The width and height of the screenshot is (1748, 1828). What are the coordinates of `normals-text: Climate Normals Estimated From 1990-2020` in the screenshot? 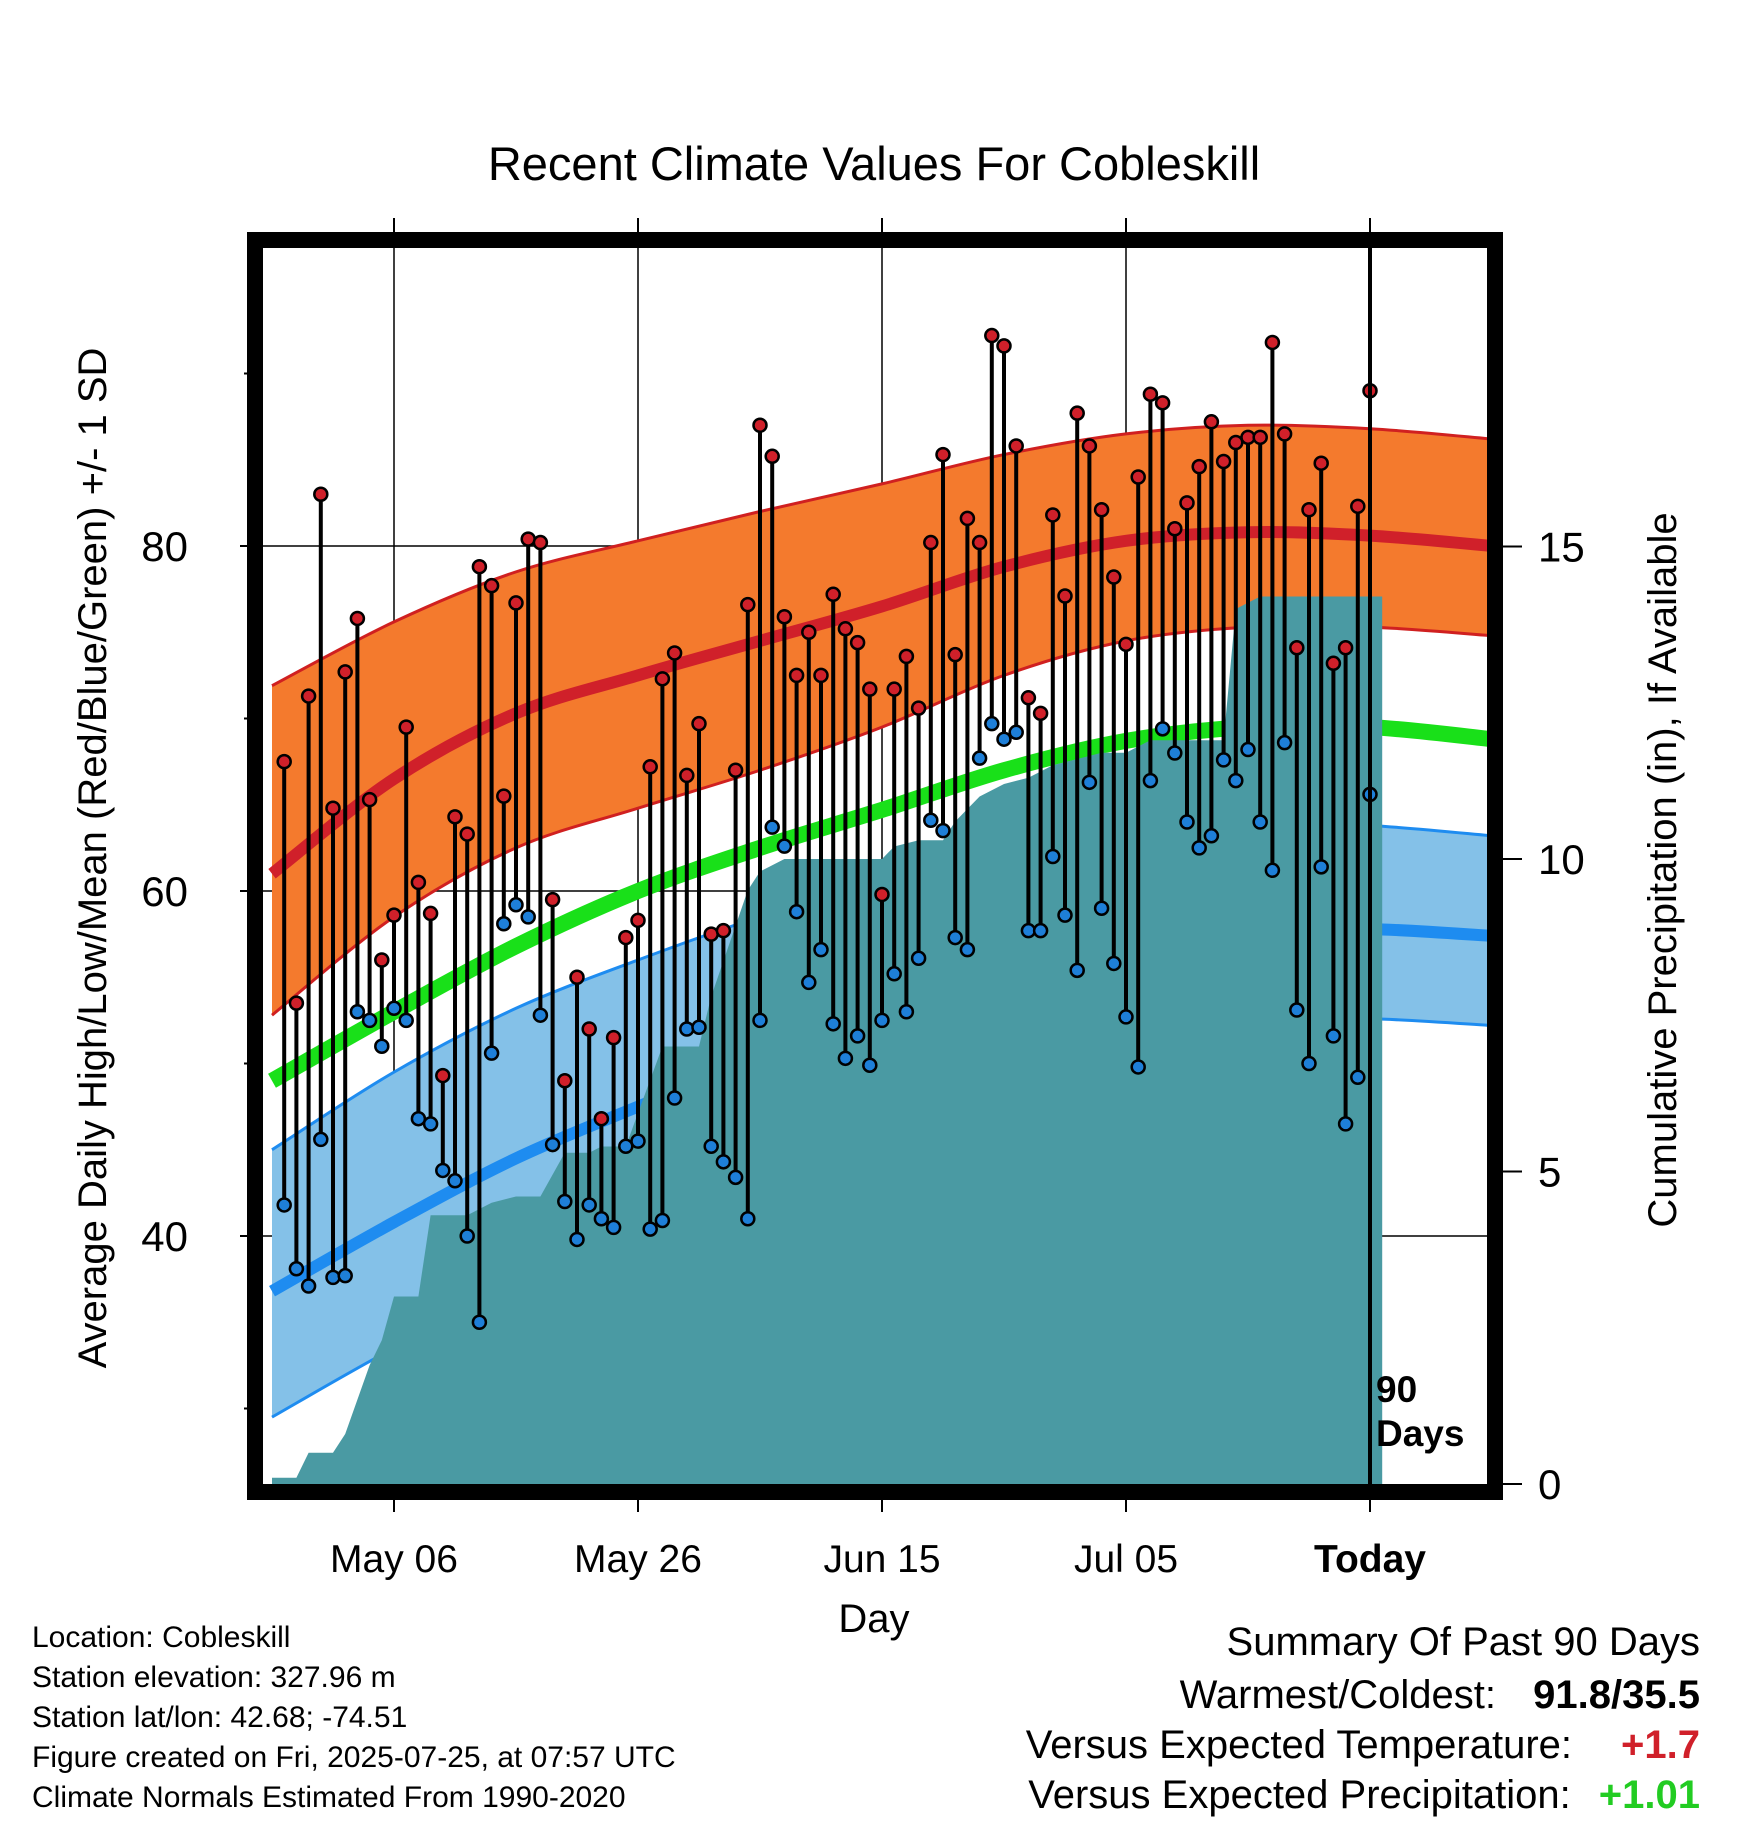 It's located at (329, 1797).